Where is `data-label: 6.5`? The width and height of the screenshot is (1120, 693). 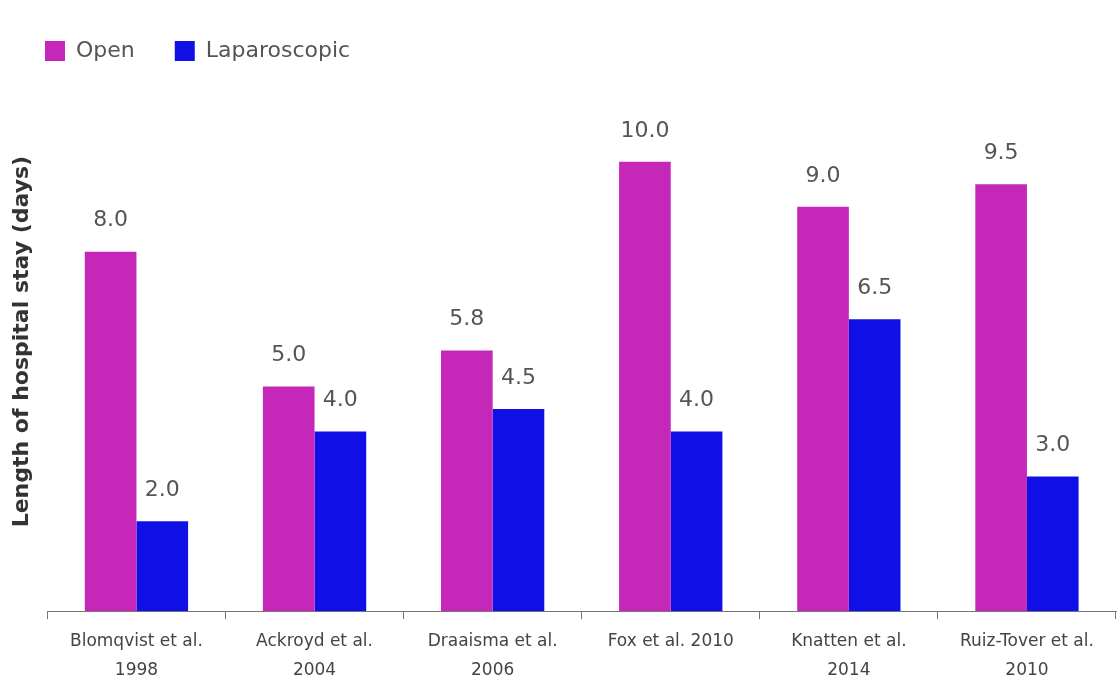
data-label: 6.5 is located at coordinates (875, 286).